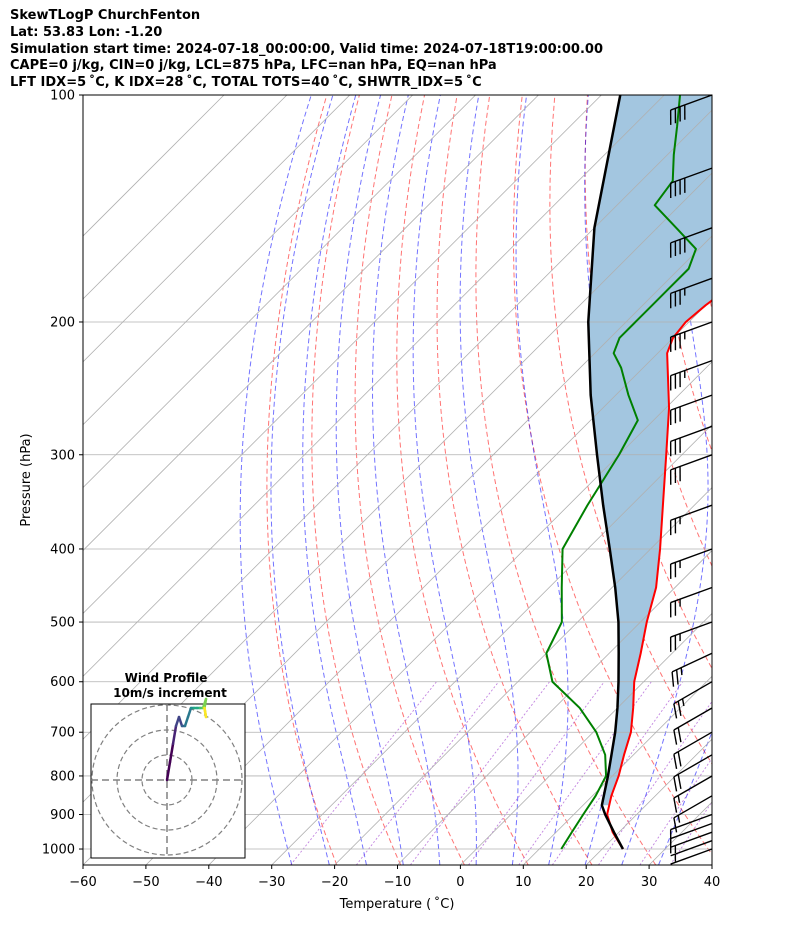 This screenshot has width=794, height=937. Describe the element at coordinates (62, 776) in the screenshot. I see `y-tick-label: 800` at that location.